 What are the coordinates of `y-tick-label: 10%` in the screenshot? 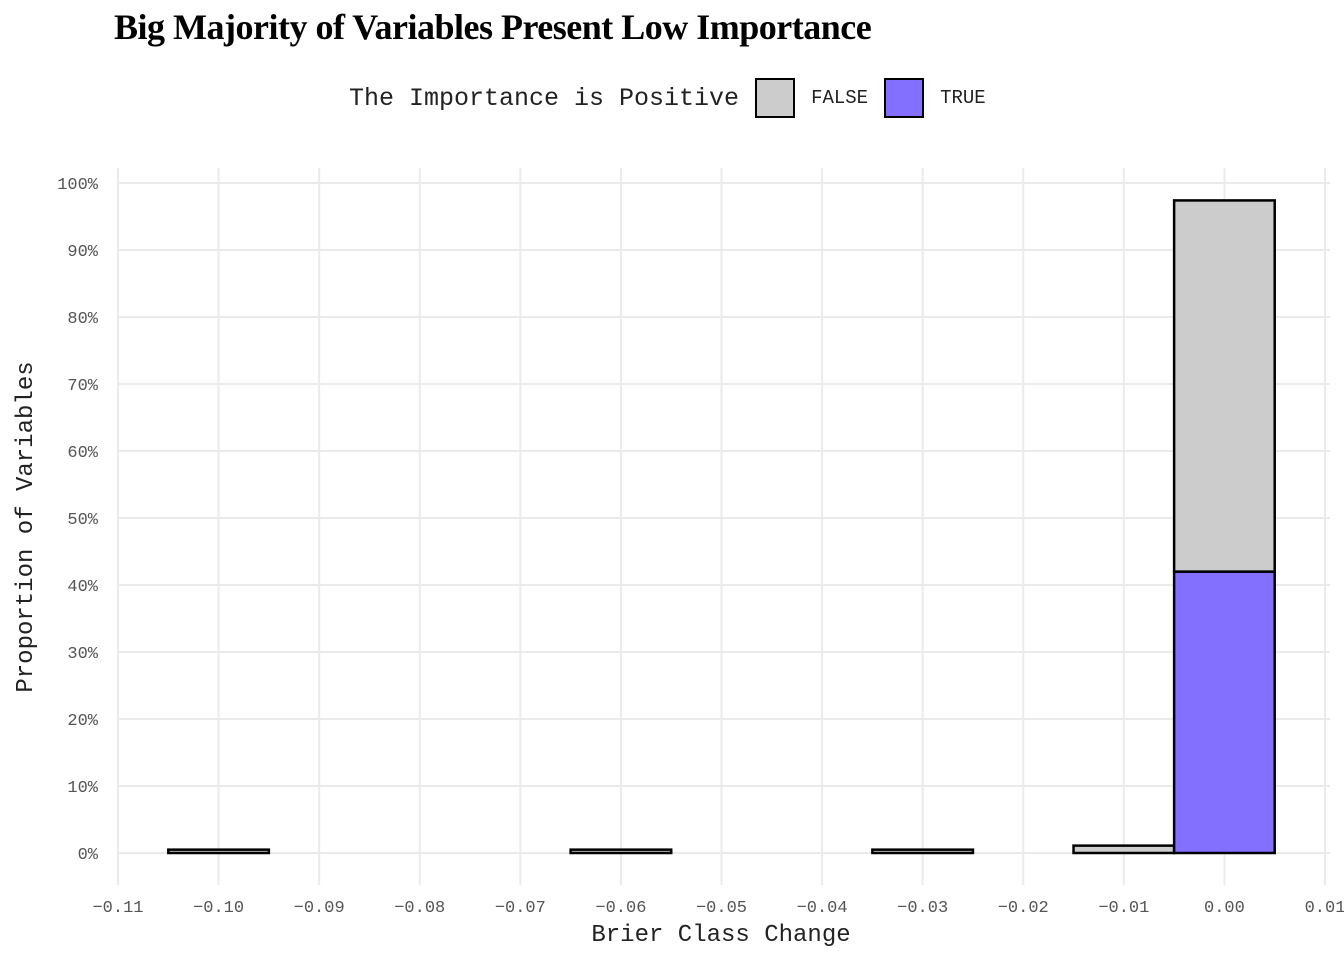 It's located at (82, 788).